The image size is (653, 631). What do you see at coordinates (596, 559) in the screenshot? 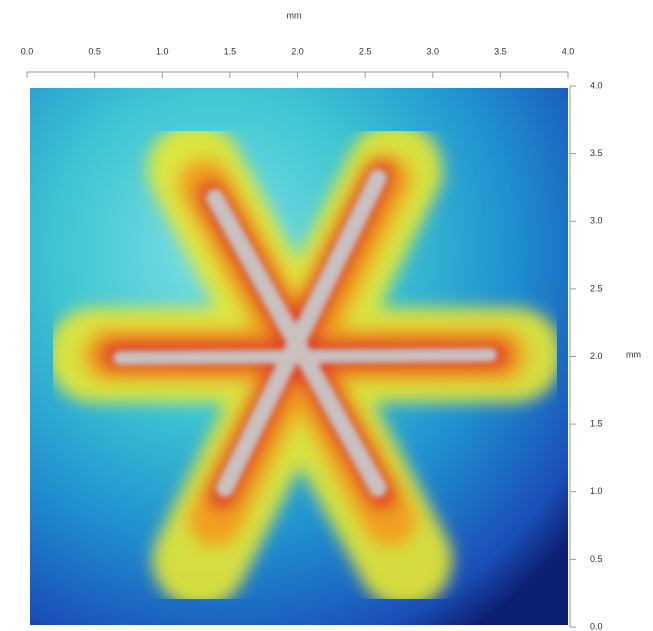
I see `y-tick-label: 0.5` at bounding box center [596, 559].